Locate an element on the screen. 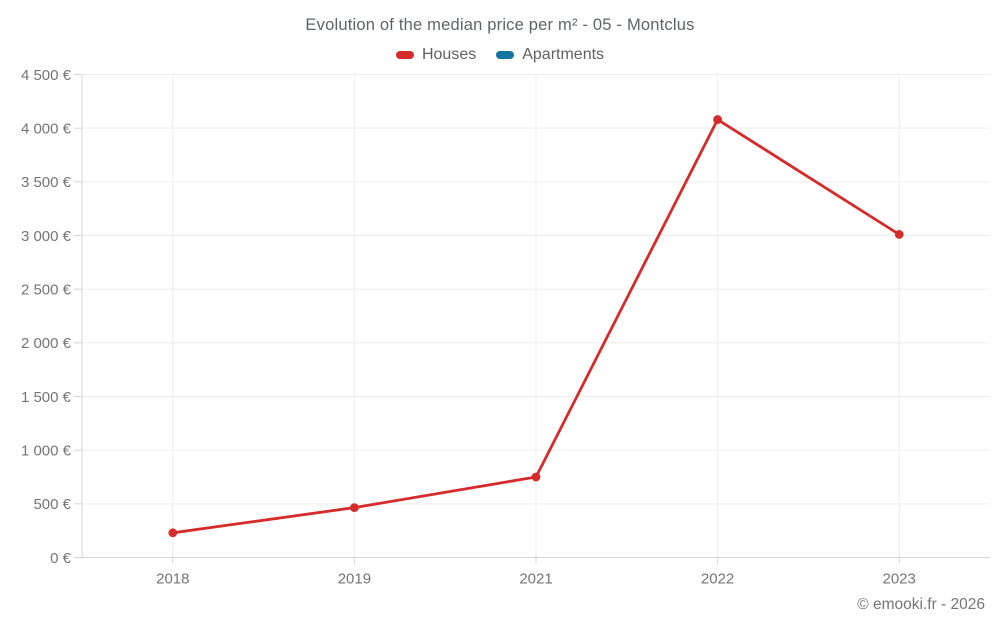 The image size is (1000, 625). x-tick-label: 2022 is located at coordinates (717, 579).